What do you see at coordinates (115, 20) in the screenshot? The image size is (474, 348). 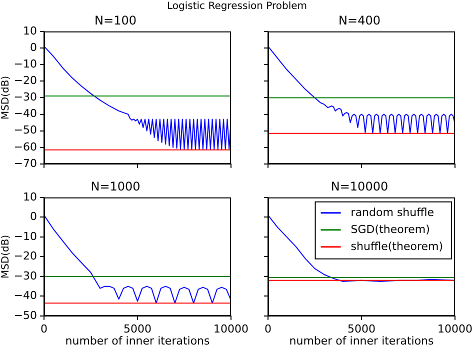 I see `chart-title: N=100` at bounding box center [115, 20].